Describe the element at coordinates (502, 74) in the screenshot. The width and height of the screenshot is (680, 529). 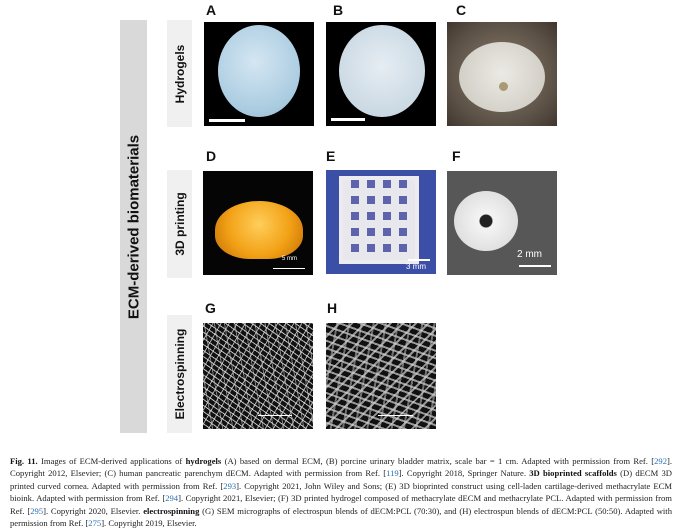
I see `panel-c-image` at that location.